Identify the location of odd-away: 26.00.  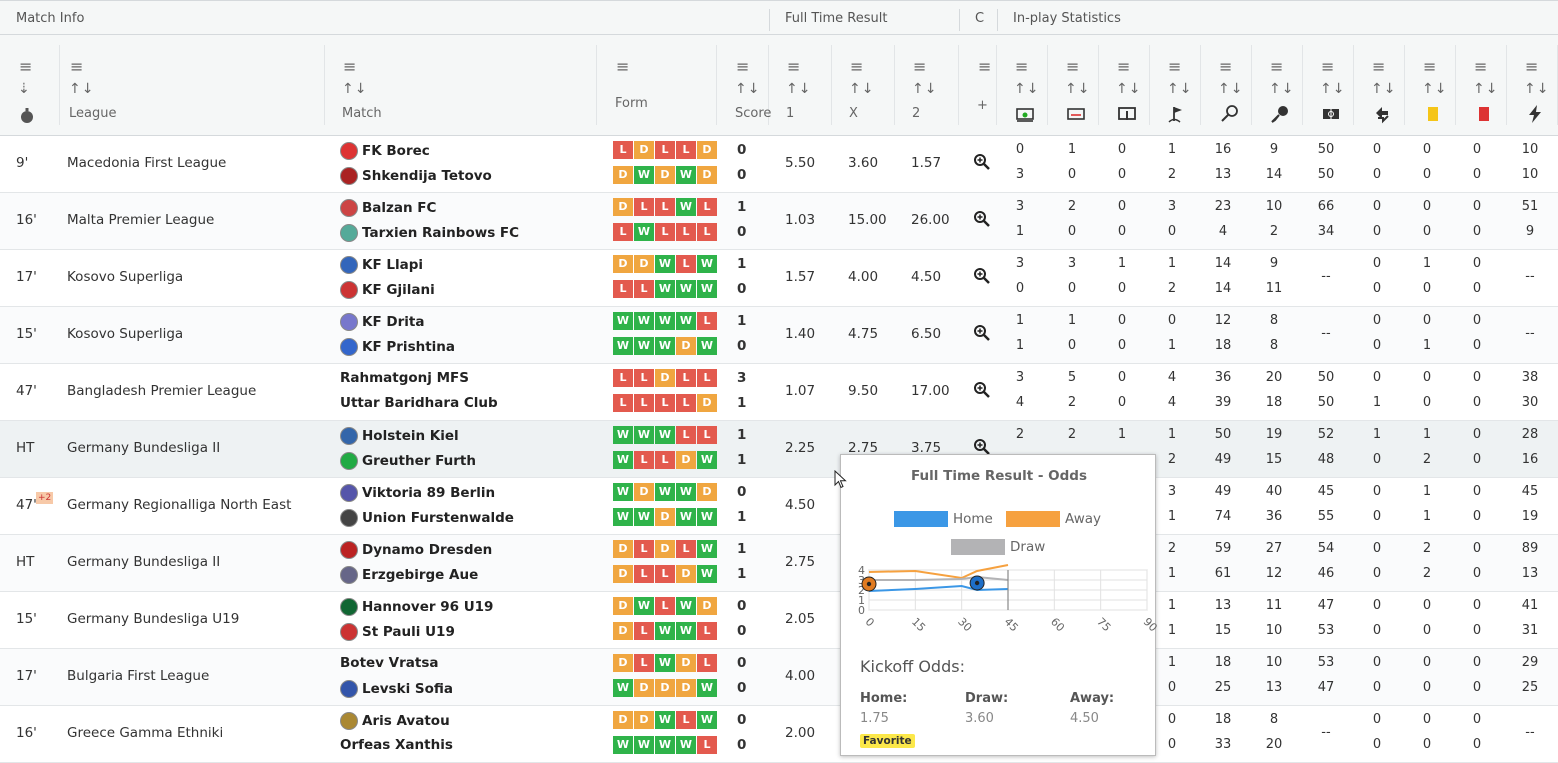
(930, 220).